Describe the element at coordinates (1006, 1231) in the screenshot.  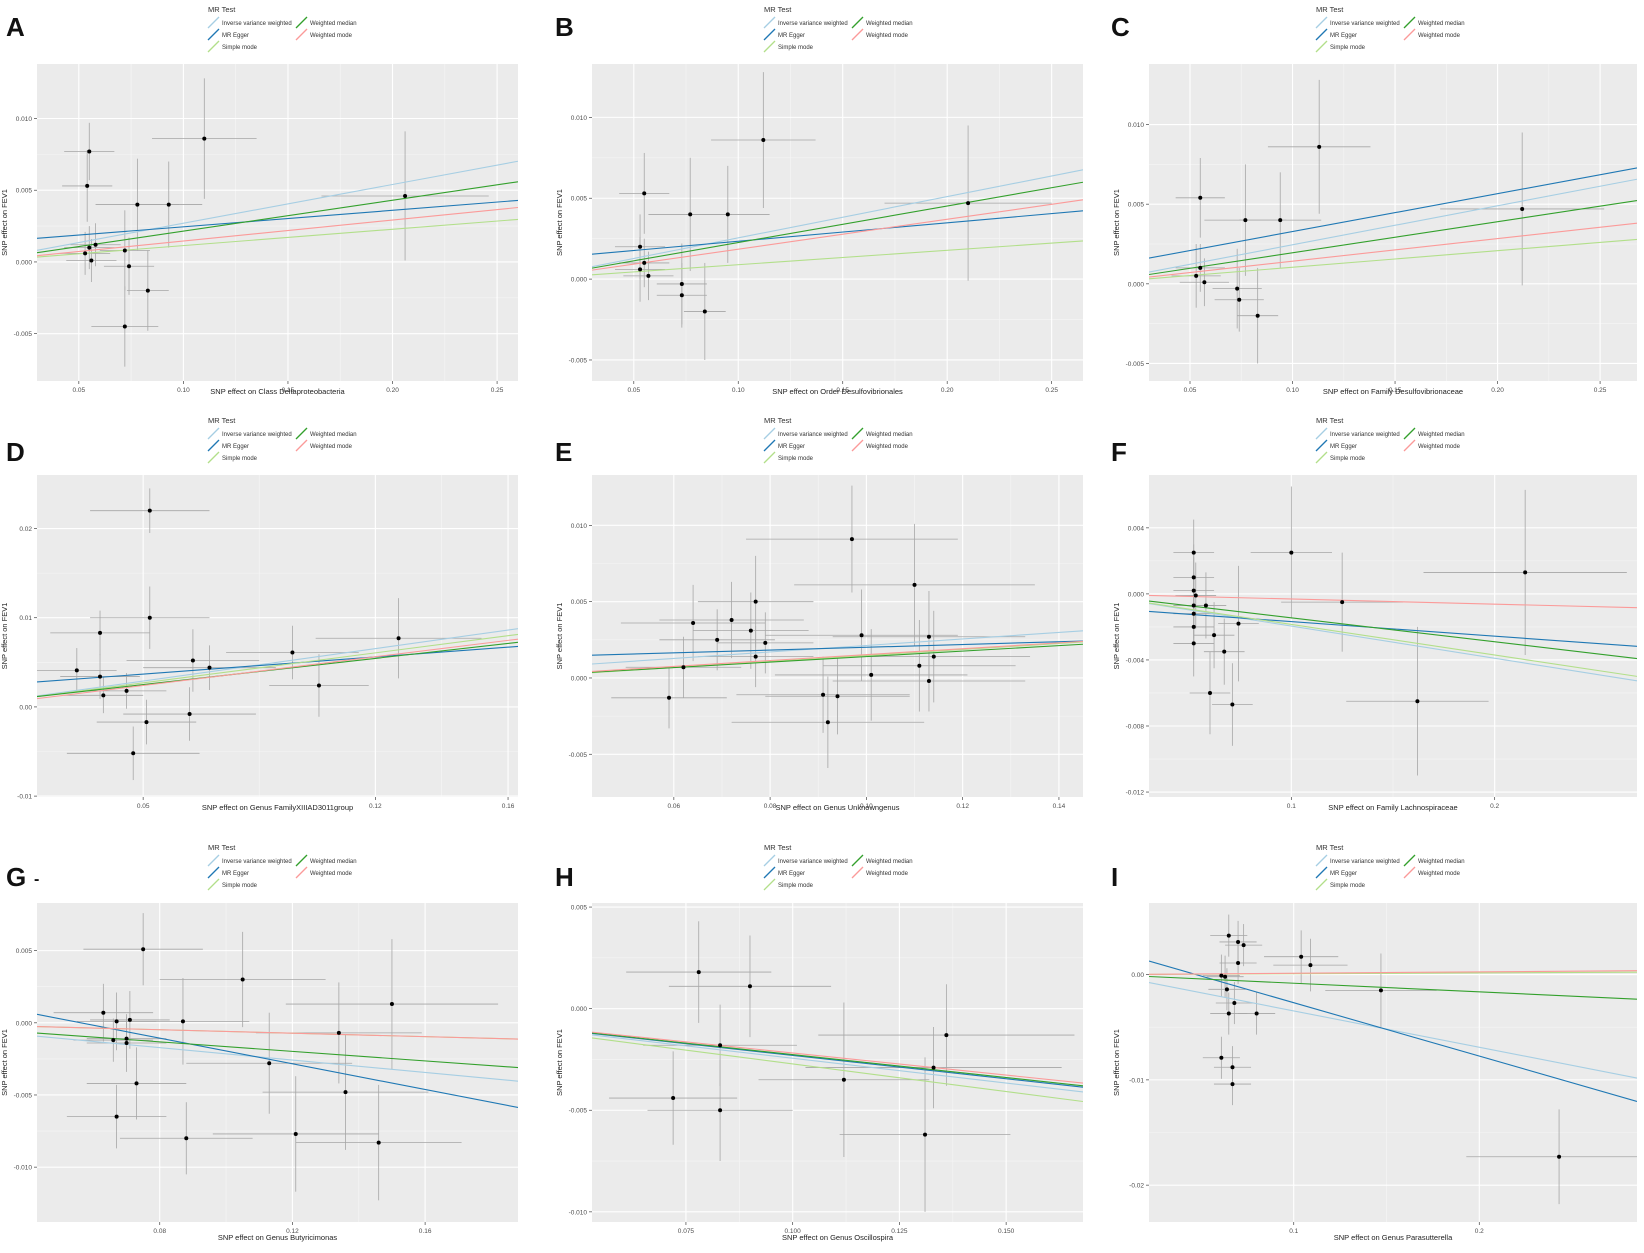
I see `x-tick-label: 0.150` at that location.